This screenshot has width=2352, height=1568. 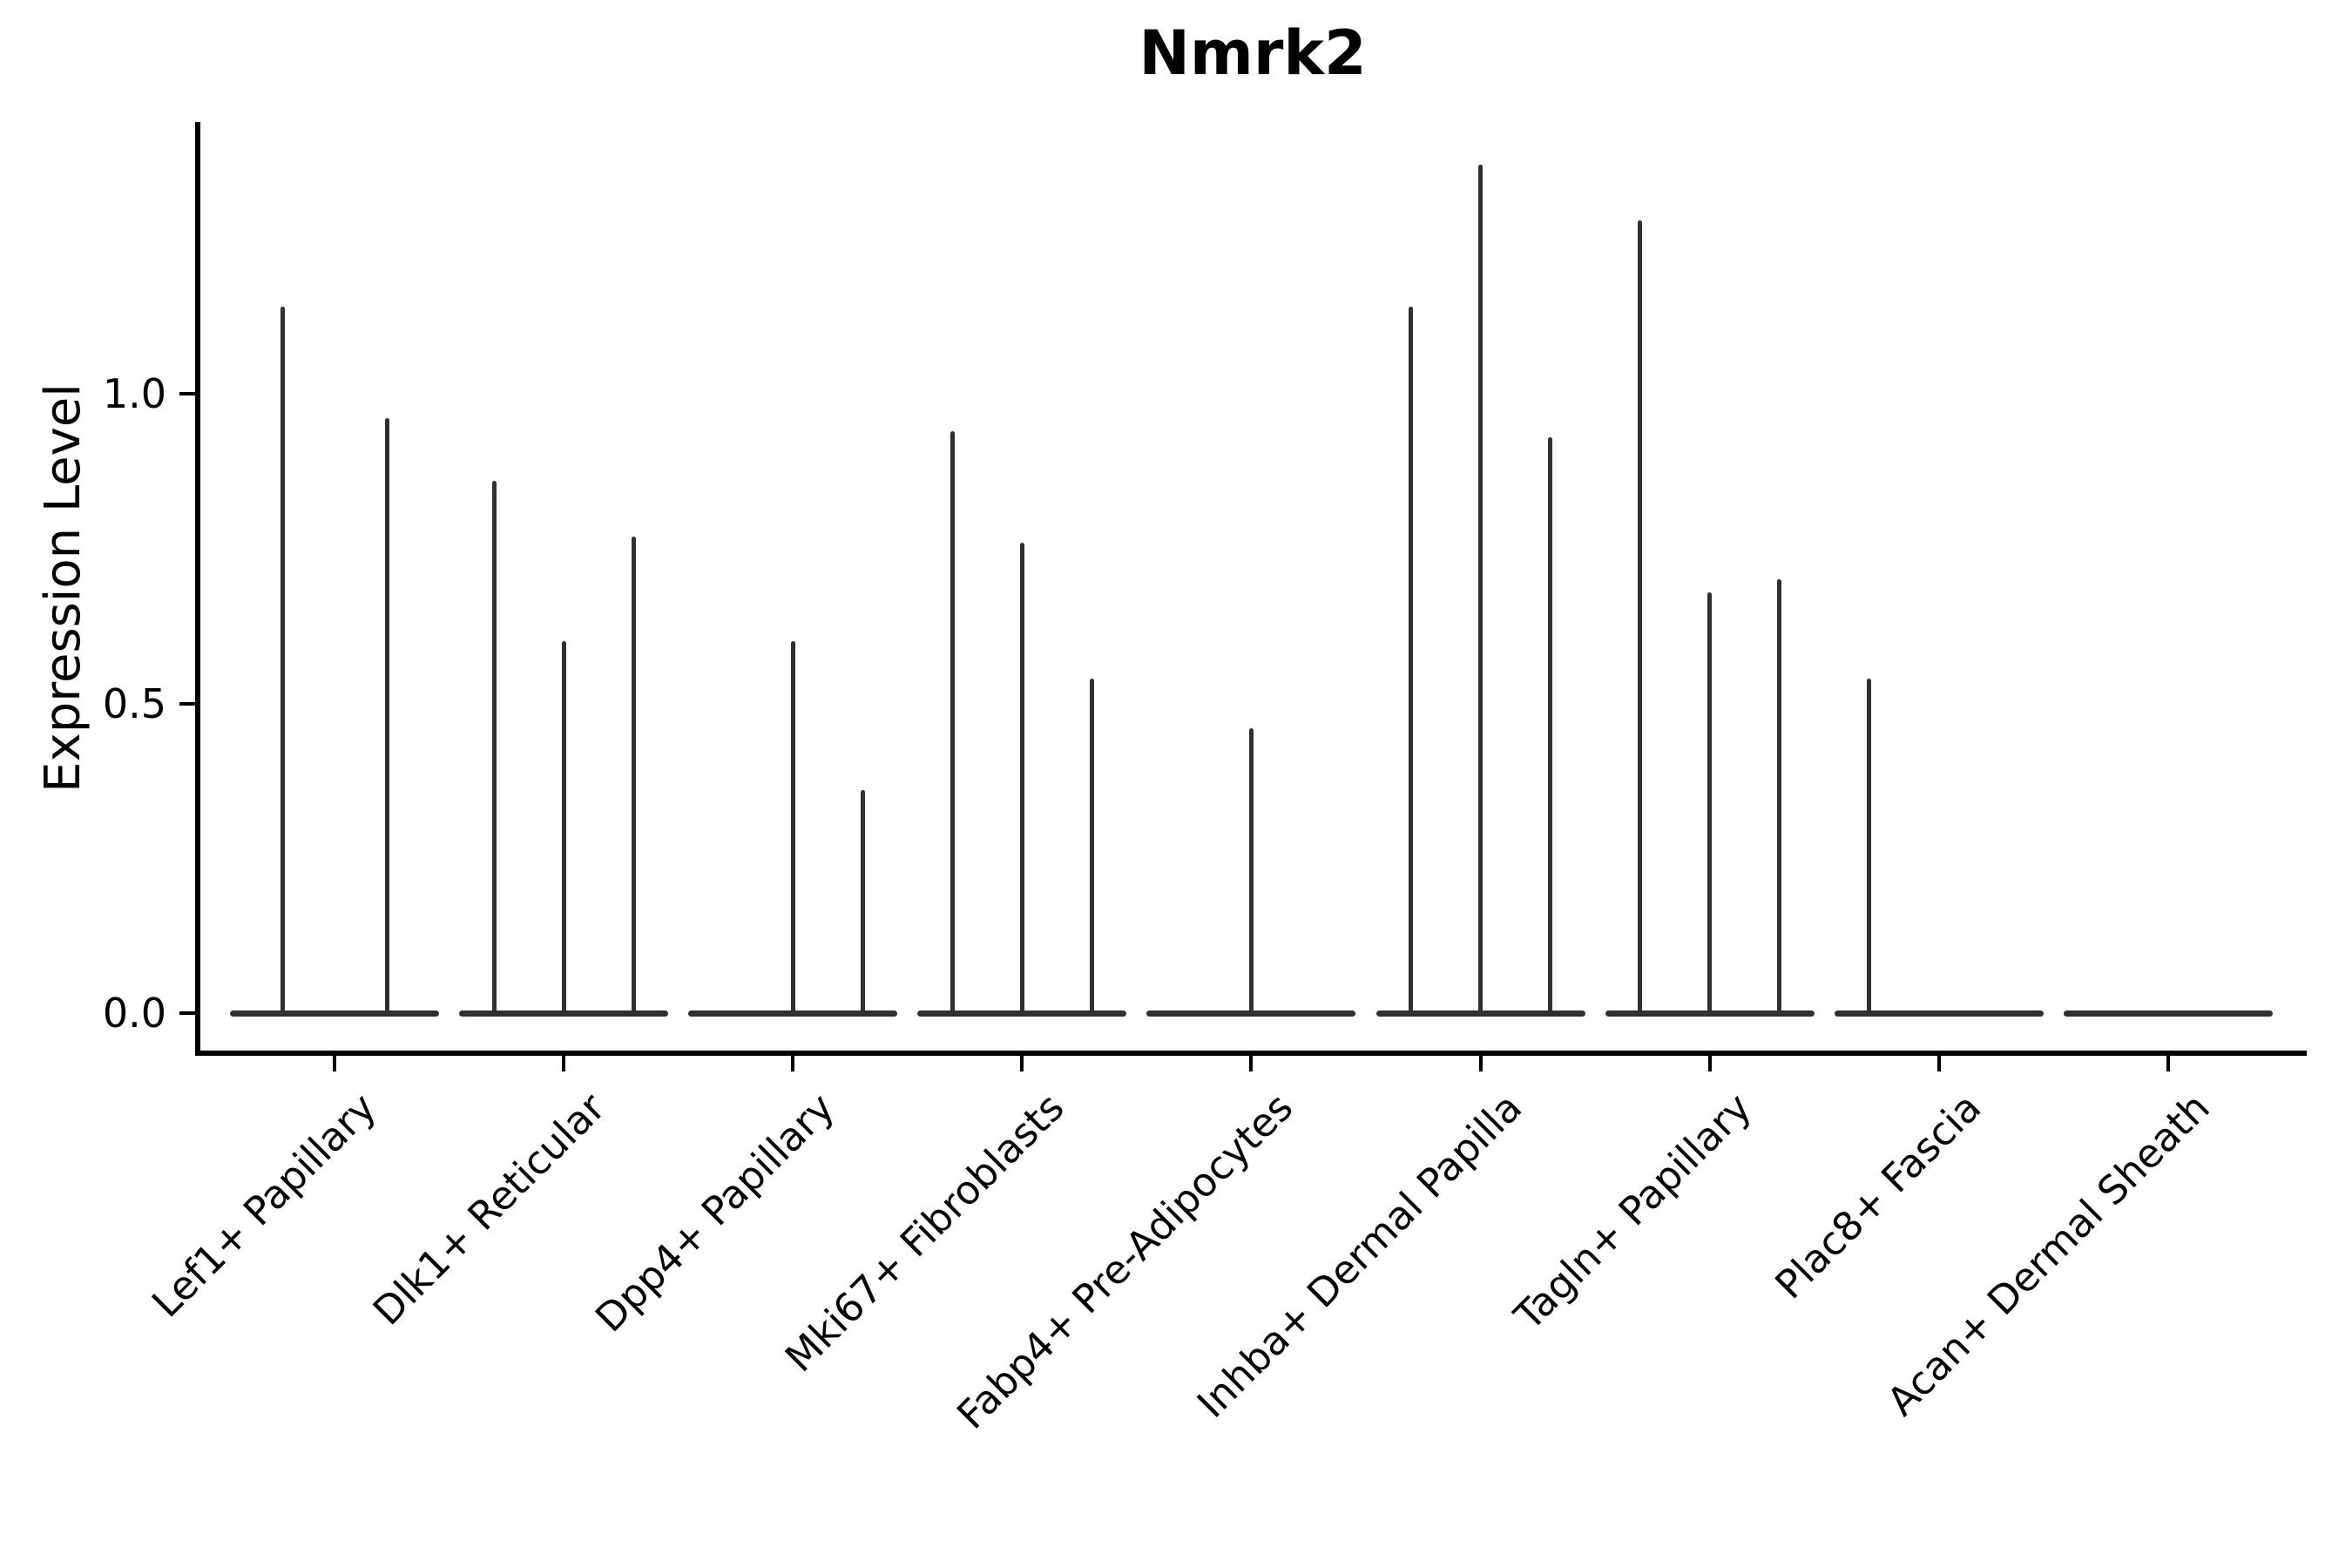 I want to click on x-tick-label: Tagln+ Papillary, so click(x=1633, y=1212).